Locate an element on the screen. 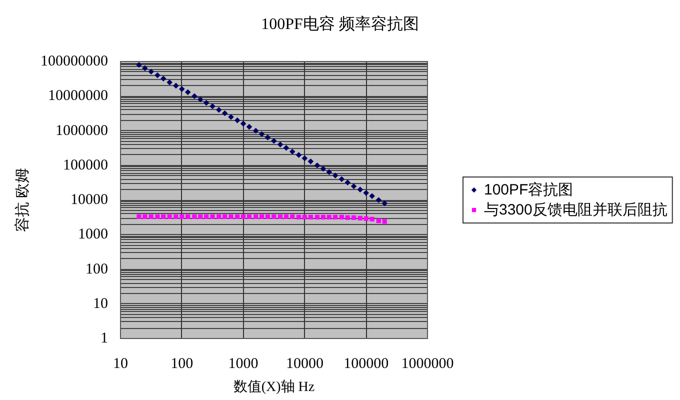 The height and width of the screenshot is (400, 680). y-tick-label: 10 is located at coordinates (100, 304).